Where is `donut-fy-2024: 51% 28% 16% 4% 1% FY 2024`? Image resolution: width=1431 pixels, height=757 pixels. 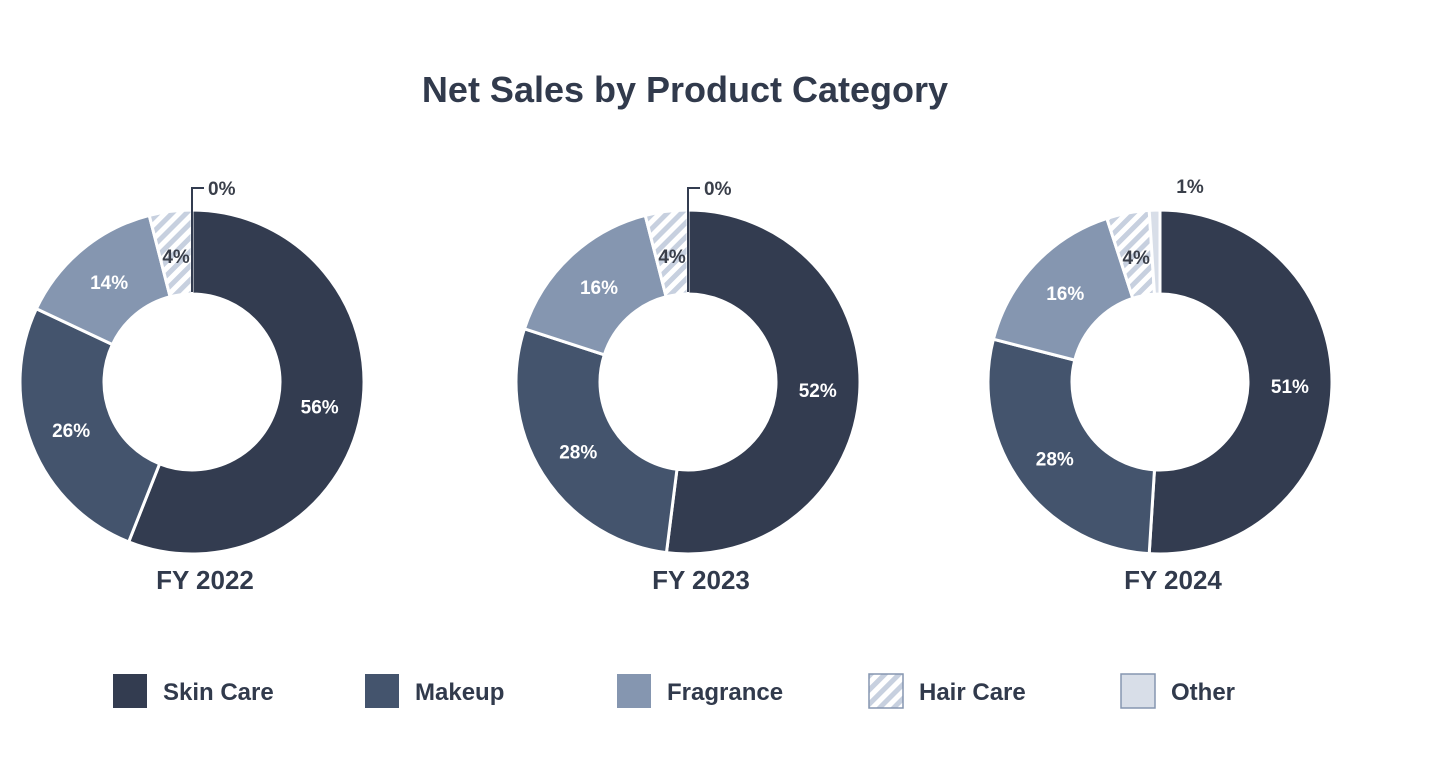
donut-fy-2024: 51% 28% 16% 4% 1% FY 2024 is located at coordinates (1160, 386).